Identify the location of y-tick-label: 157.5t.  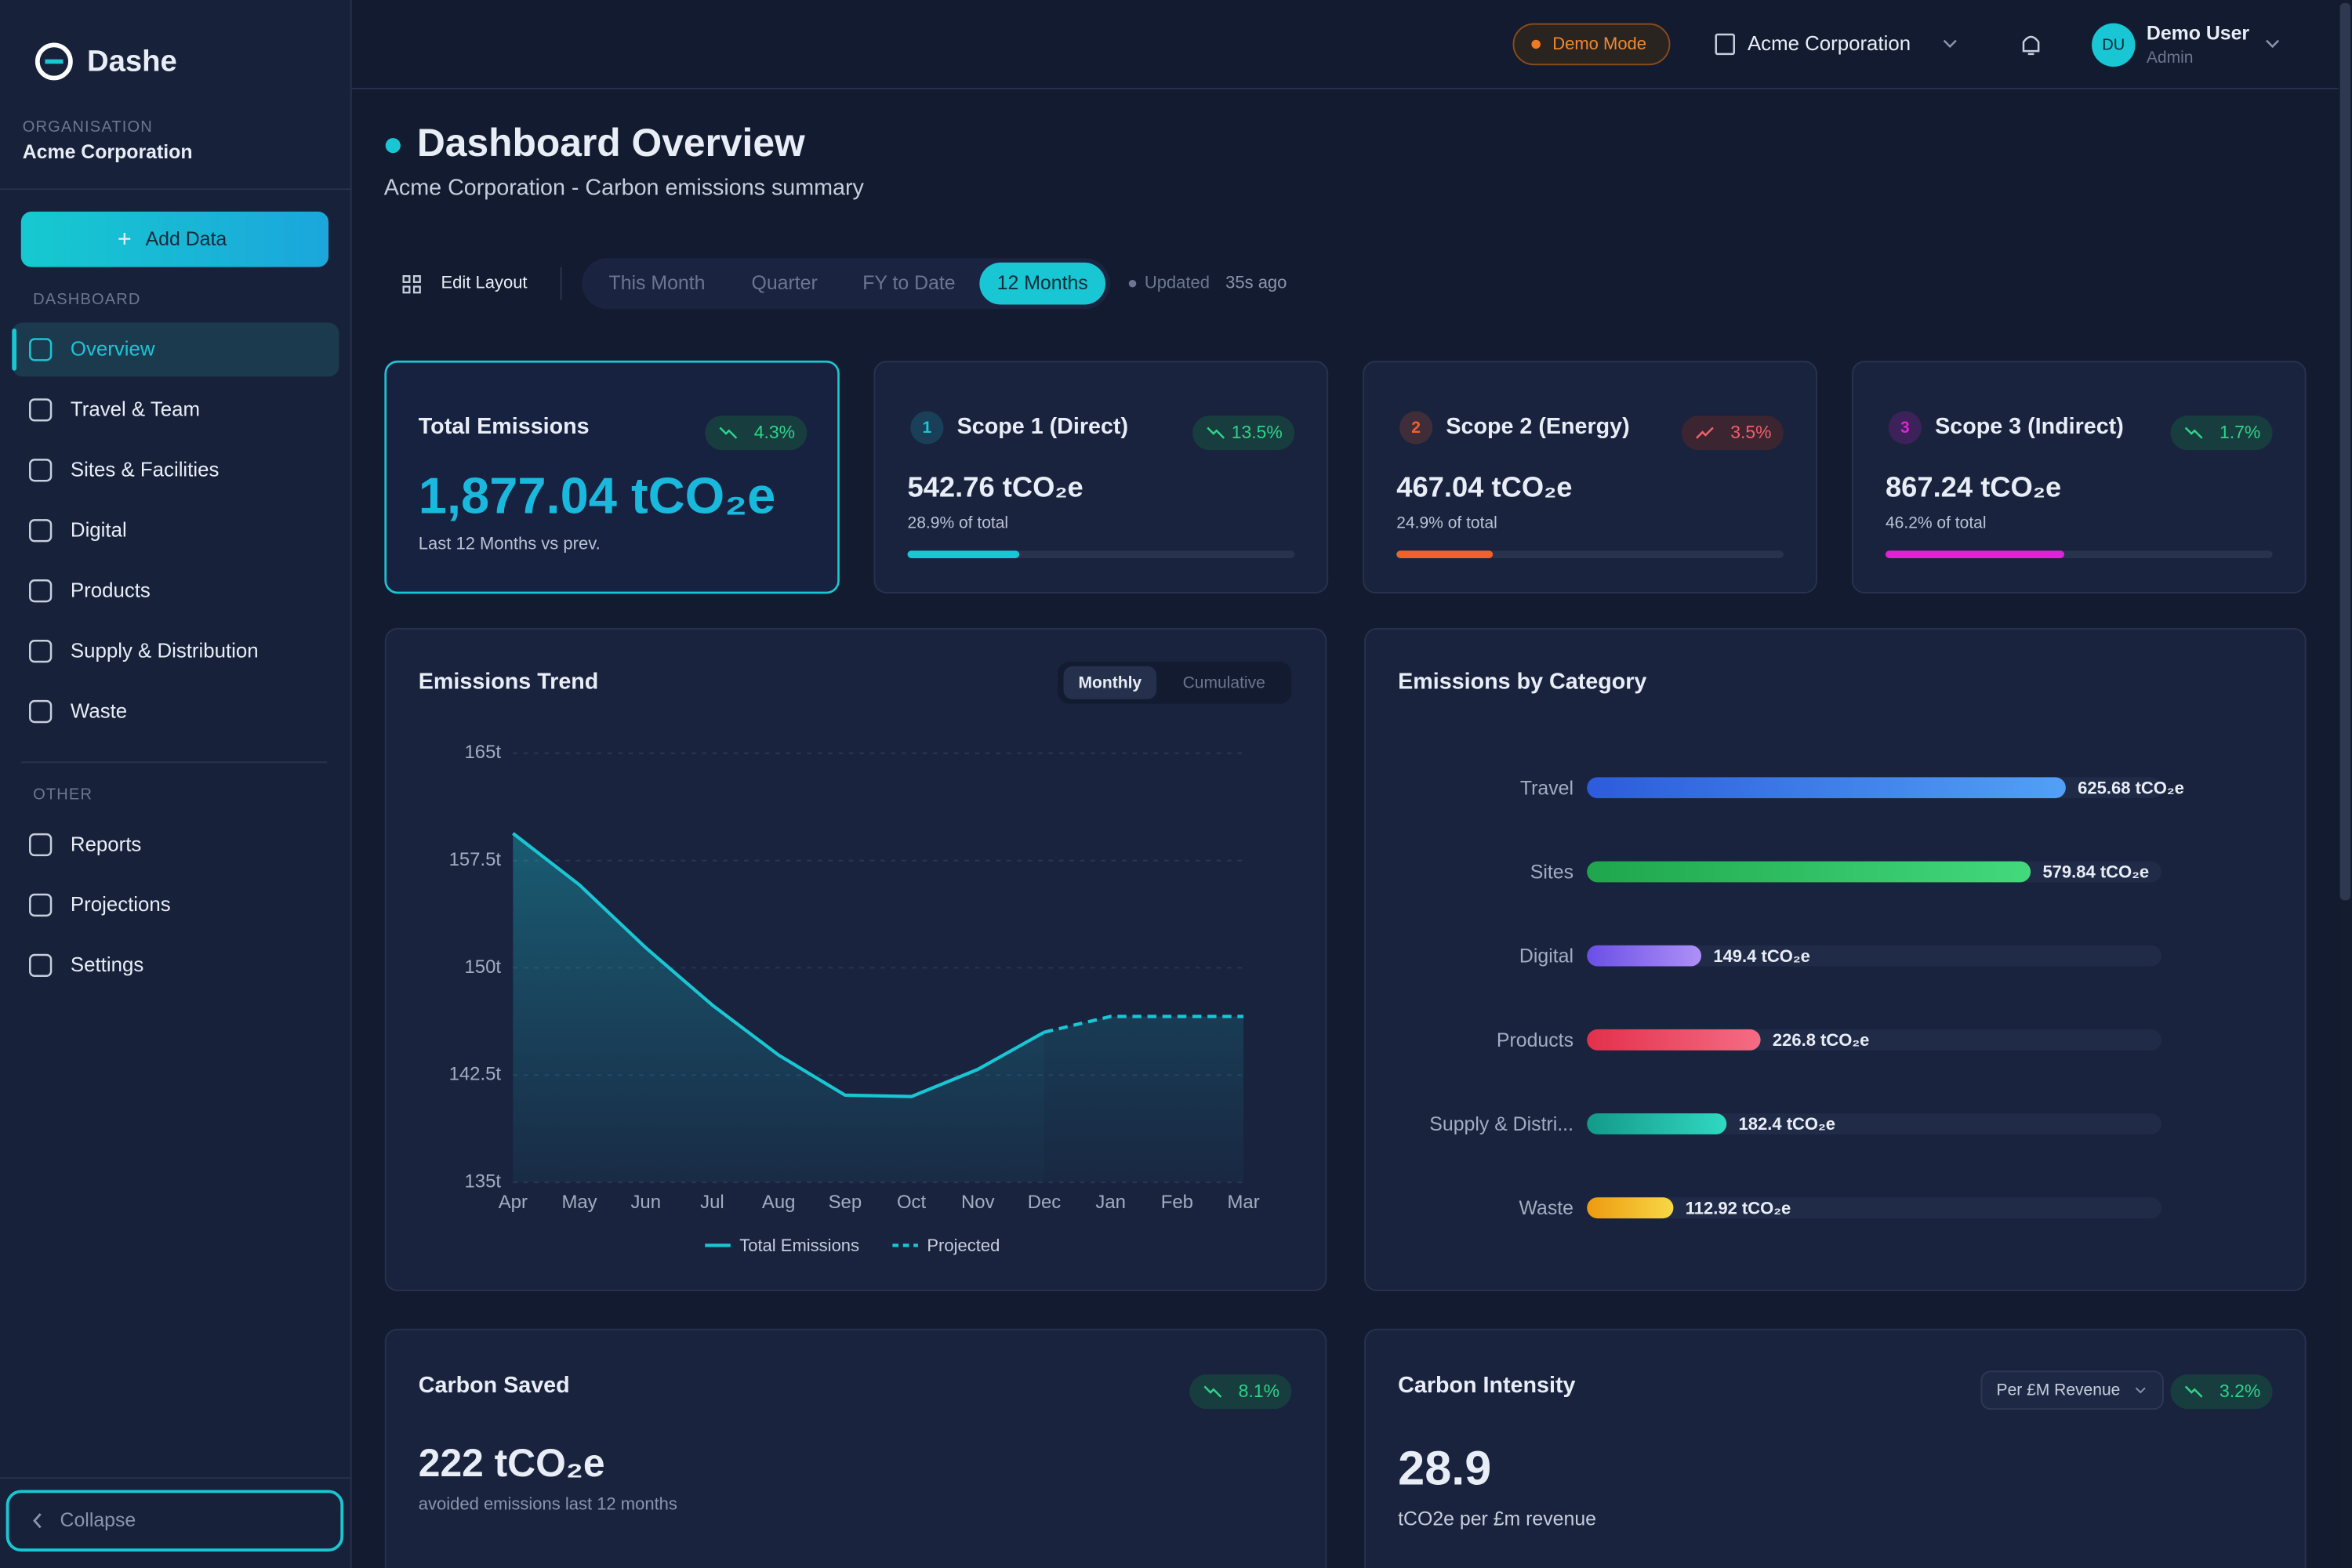
(475, 859).